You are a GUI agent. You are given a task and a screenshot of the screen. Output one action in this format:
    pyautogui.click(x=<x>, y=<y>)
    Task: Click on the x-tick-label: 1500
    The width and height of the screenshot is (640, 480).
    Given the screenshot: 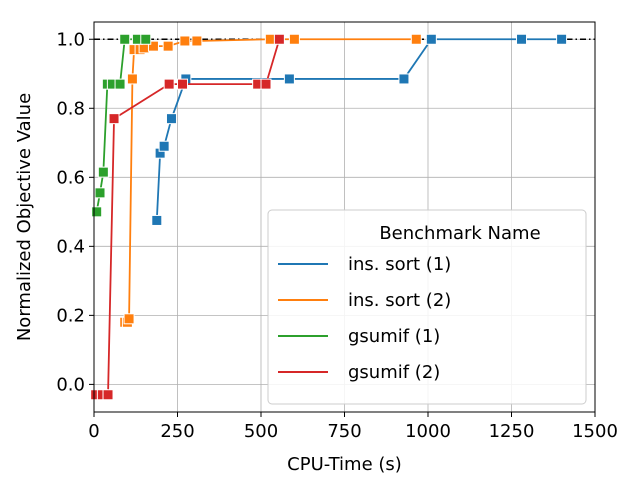 What is the action you would take?
    pyautogui.click(x=595, y=431)
    